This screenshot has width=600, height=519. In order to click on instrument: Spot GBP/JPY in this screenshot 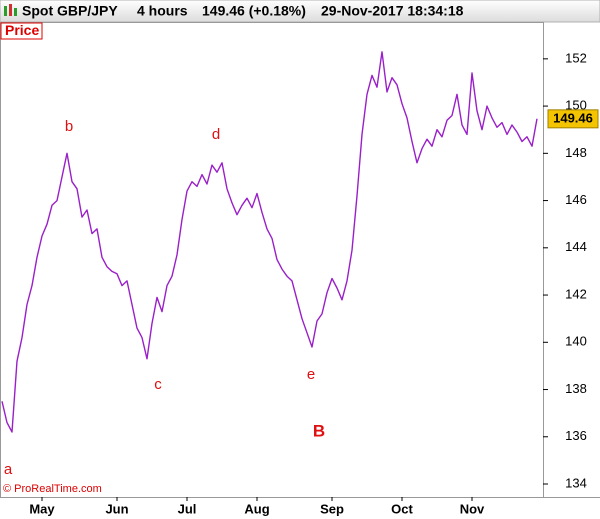, I will do `click(70, 11)`.